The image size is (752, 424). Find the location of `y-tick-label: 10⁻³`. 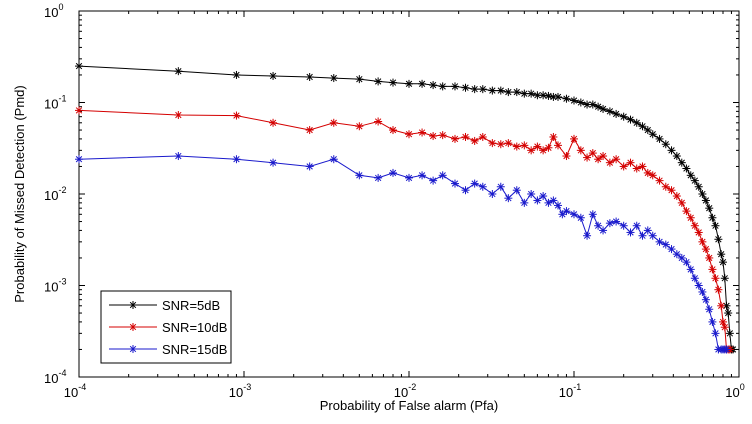

y-tick-label: 10⁻³ is located at coordinates (55, 286).